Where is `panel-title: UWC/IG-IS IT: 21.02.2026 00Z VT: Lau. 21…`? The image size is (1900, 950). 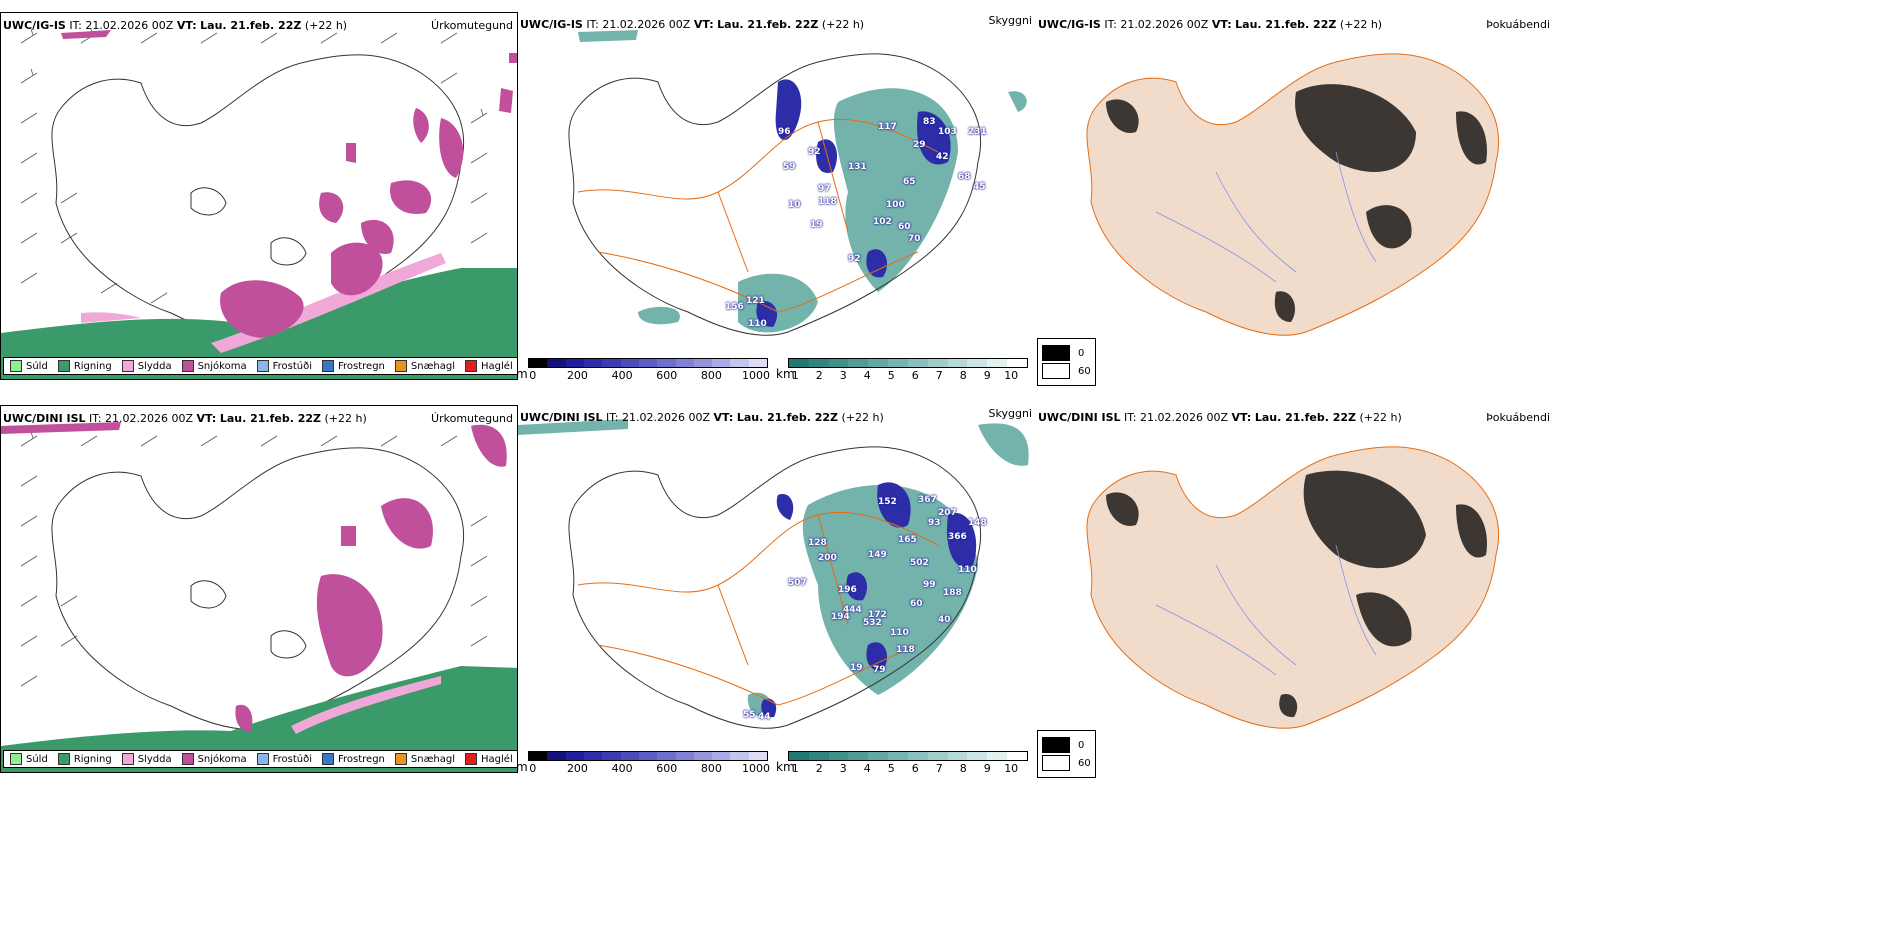
panel-title: UWC/IG-IS IT: 21.02.2026 00Z VT: Lau. 21… is located at coordinates (692, 24).